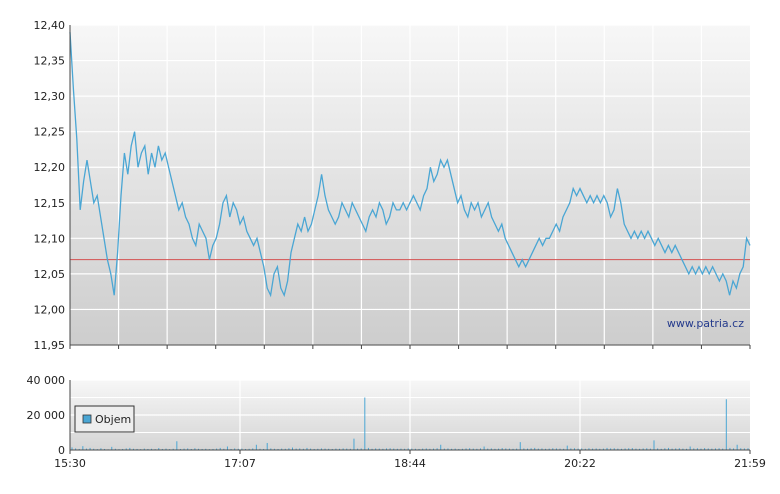  I want to click on x-tick-label: 21:59, so click(750, 463).